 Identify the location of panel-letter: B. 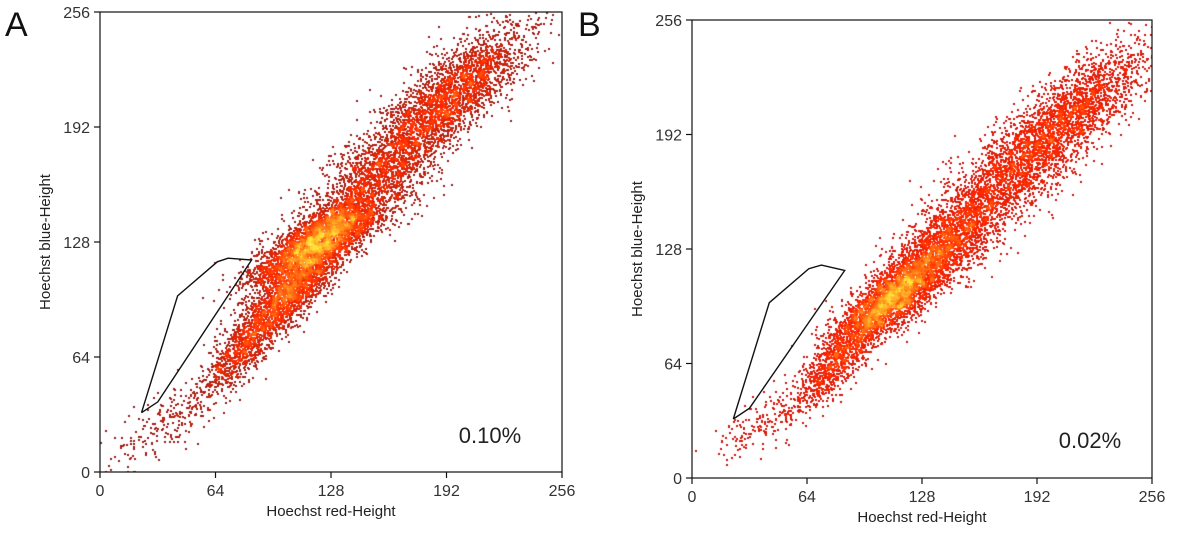
(589, 25).